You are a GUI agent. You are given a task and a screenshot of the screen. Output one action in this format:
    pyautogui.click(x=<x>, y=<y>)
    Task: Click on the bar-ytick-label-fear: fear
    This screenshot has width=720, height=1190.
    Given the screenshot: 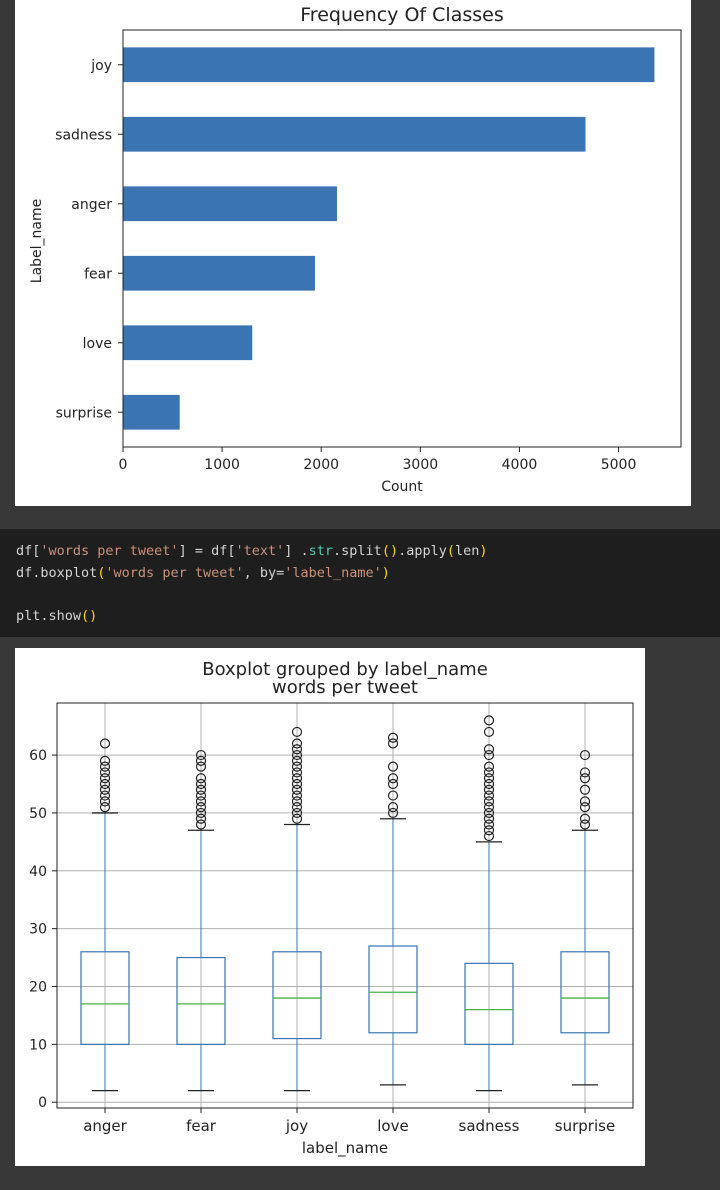 What is the action you would take?
    pyautogui.click(x=98, y=274)
    